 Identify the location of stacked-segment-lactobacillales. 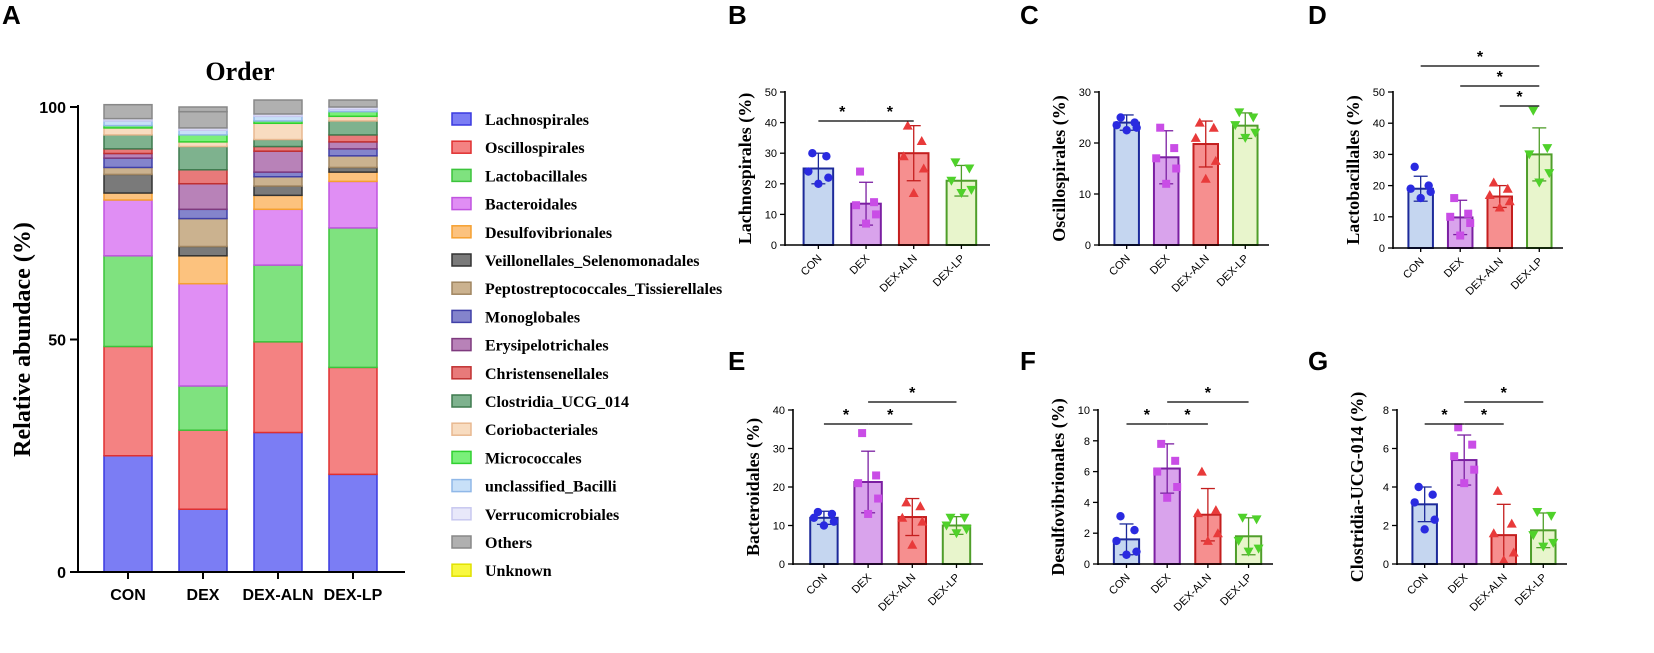
(128, 301).